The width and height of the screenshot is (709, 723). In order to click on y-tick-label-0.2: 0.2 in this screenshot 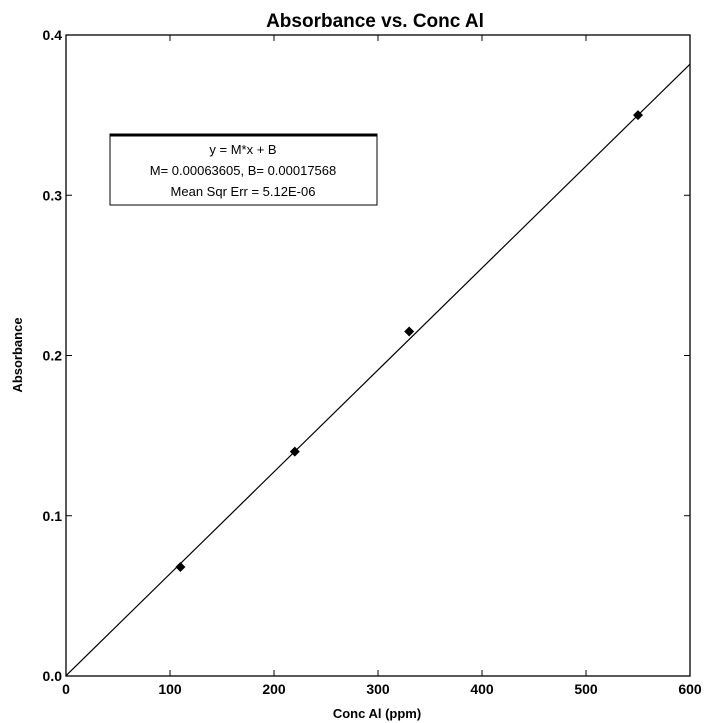, I will do `click(53, 356)`.